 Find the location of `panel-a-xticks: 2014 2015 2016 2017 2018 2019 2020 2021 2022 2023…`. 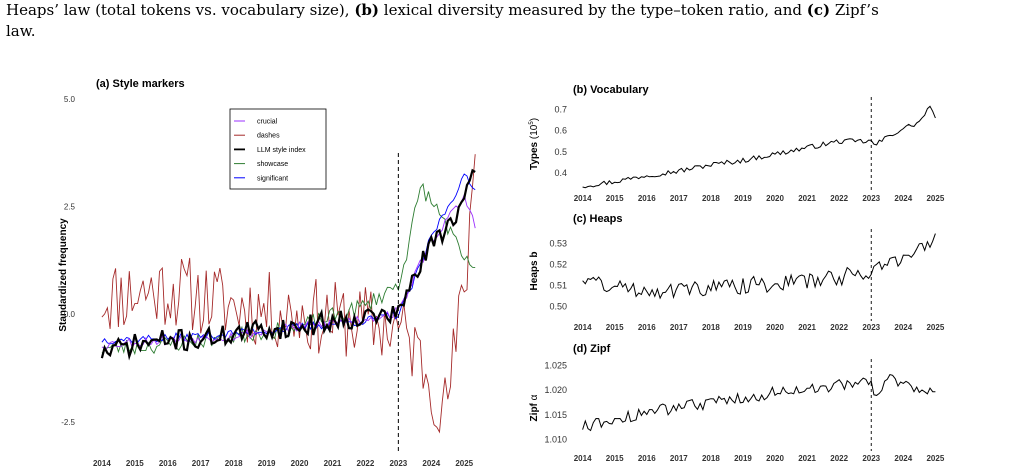

panel-a-xticks: 2014 2015 2016 2017 2018 2019 2020 2021 2022 2023… is located at coordinates (283, 463).